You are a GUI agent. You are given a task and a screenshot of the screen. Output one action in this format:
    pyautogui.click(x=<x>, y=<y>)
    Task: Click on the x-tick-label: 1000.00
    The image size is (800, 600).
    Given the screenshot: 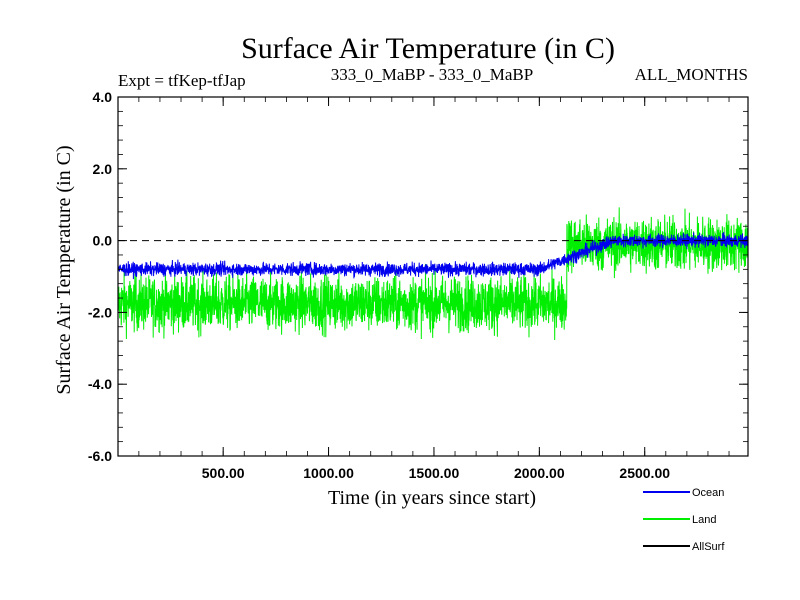 What is the action you would take?
    pyautogui.click(x=328, y=473)
    